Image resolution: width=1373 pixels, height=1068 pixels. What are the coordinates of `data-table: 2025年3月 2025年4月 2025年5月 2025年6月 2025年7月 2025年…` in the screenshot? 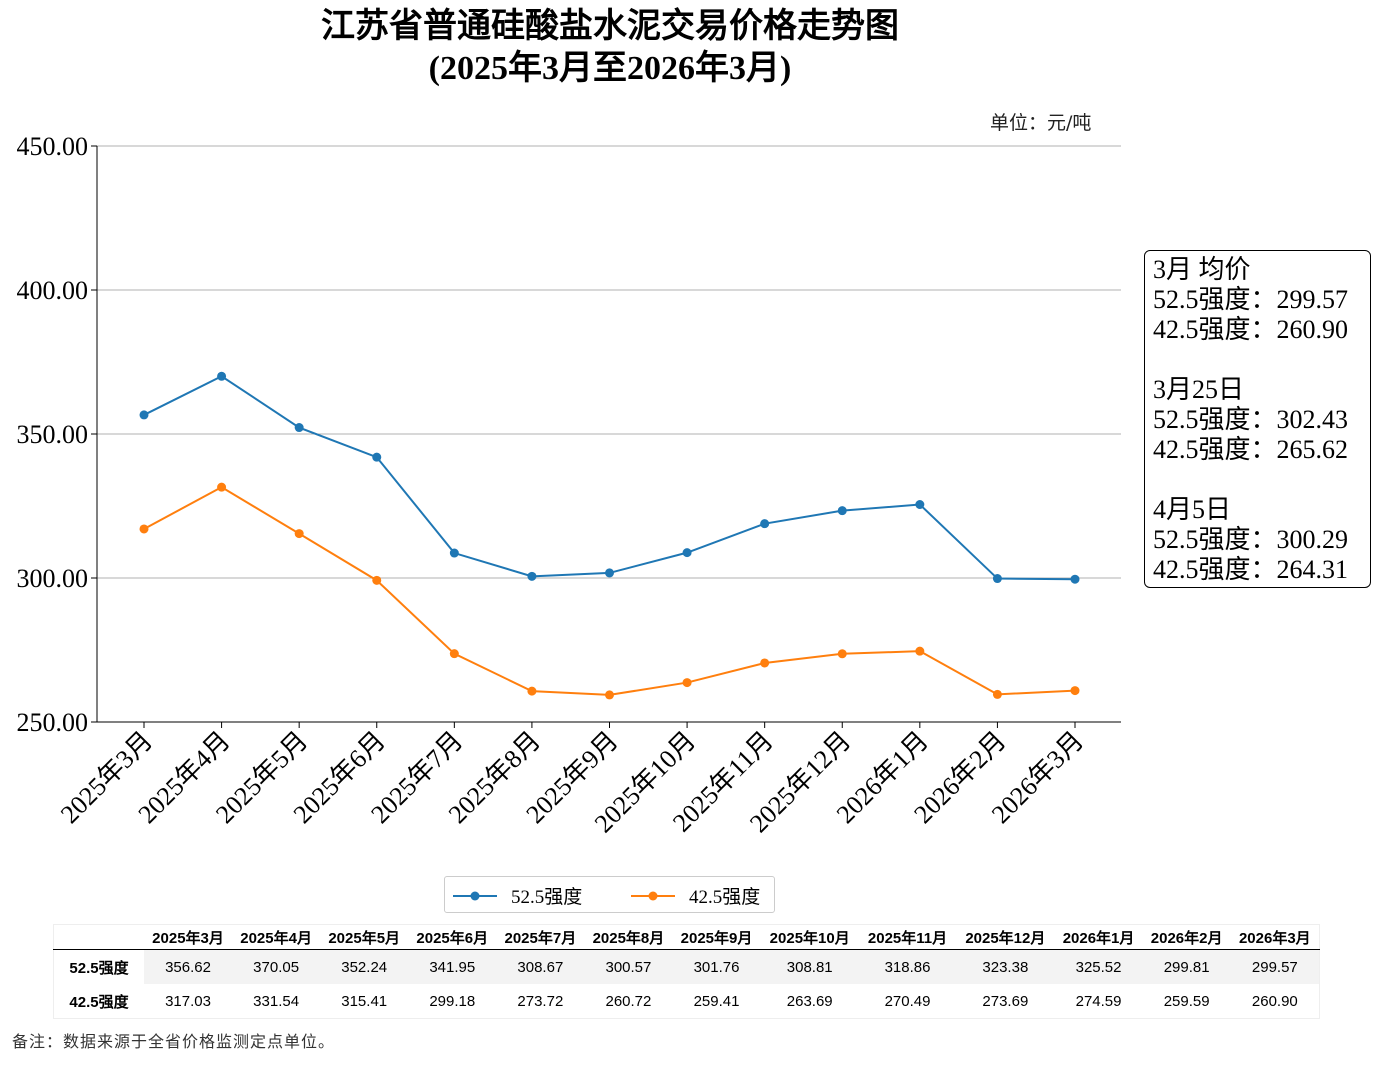 It's located at (686, 971).